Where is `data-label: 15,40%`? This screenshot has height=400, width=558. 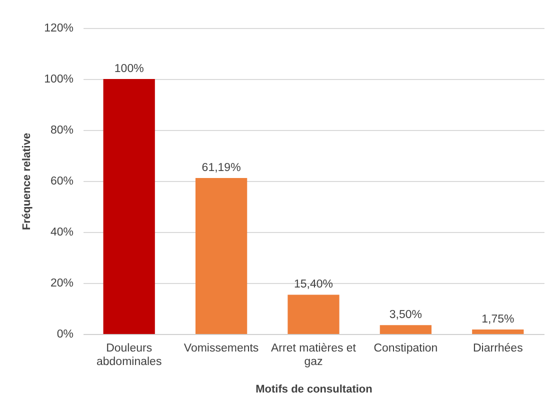 data-label: 15,40% is located at coordinates (314, 284).